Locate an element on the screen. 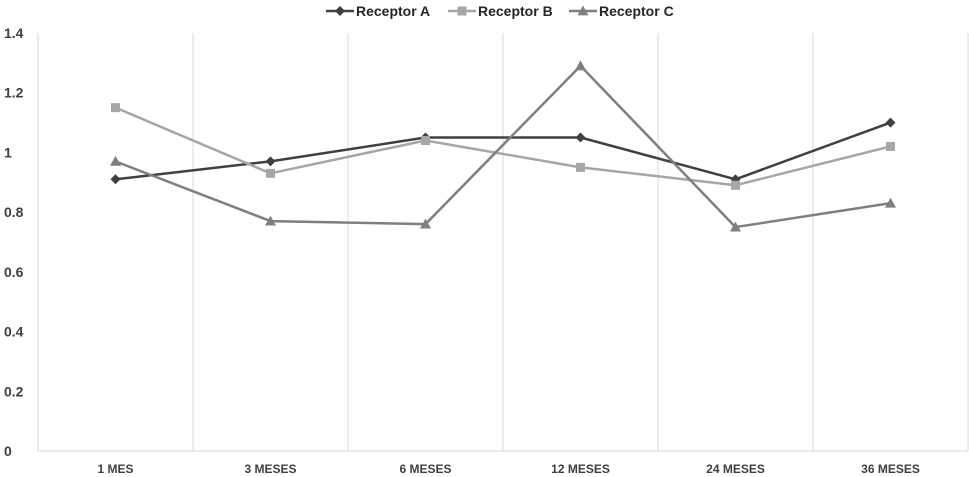  legend-marker-receptor-b is located at coordinates (462, 11).